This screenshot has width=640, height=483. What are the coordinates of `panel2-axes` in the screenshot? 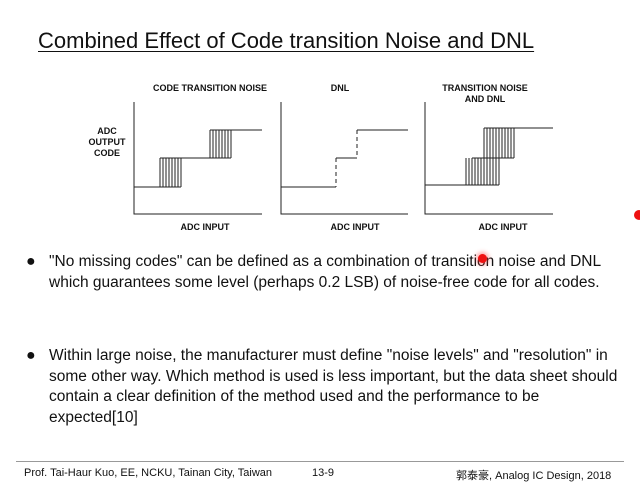 It's located at (344, 158).